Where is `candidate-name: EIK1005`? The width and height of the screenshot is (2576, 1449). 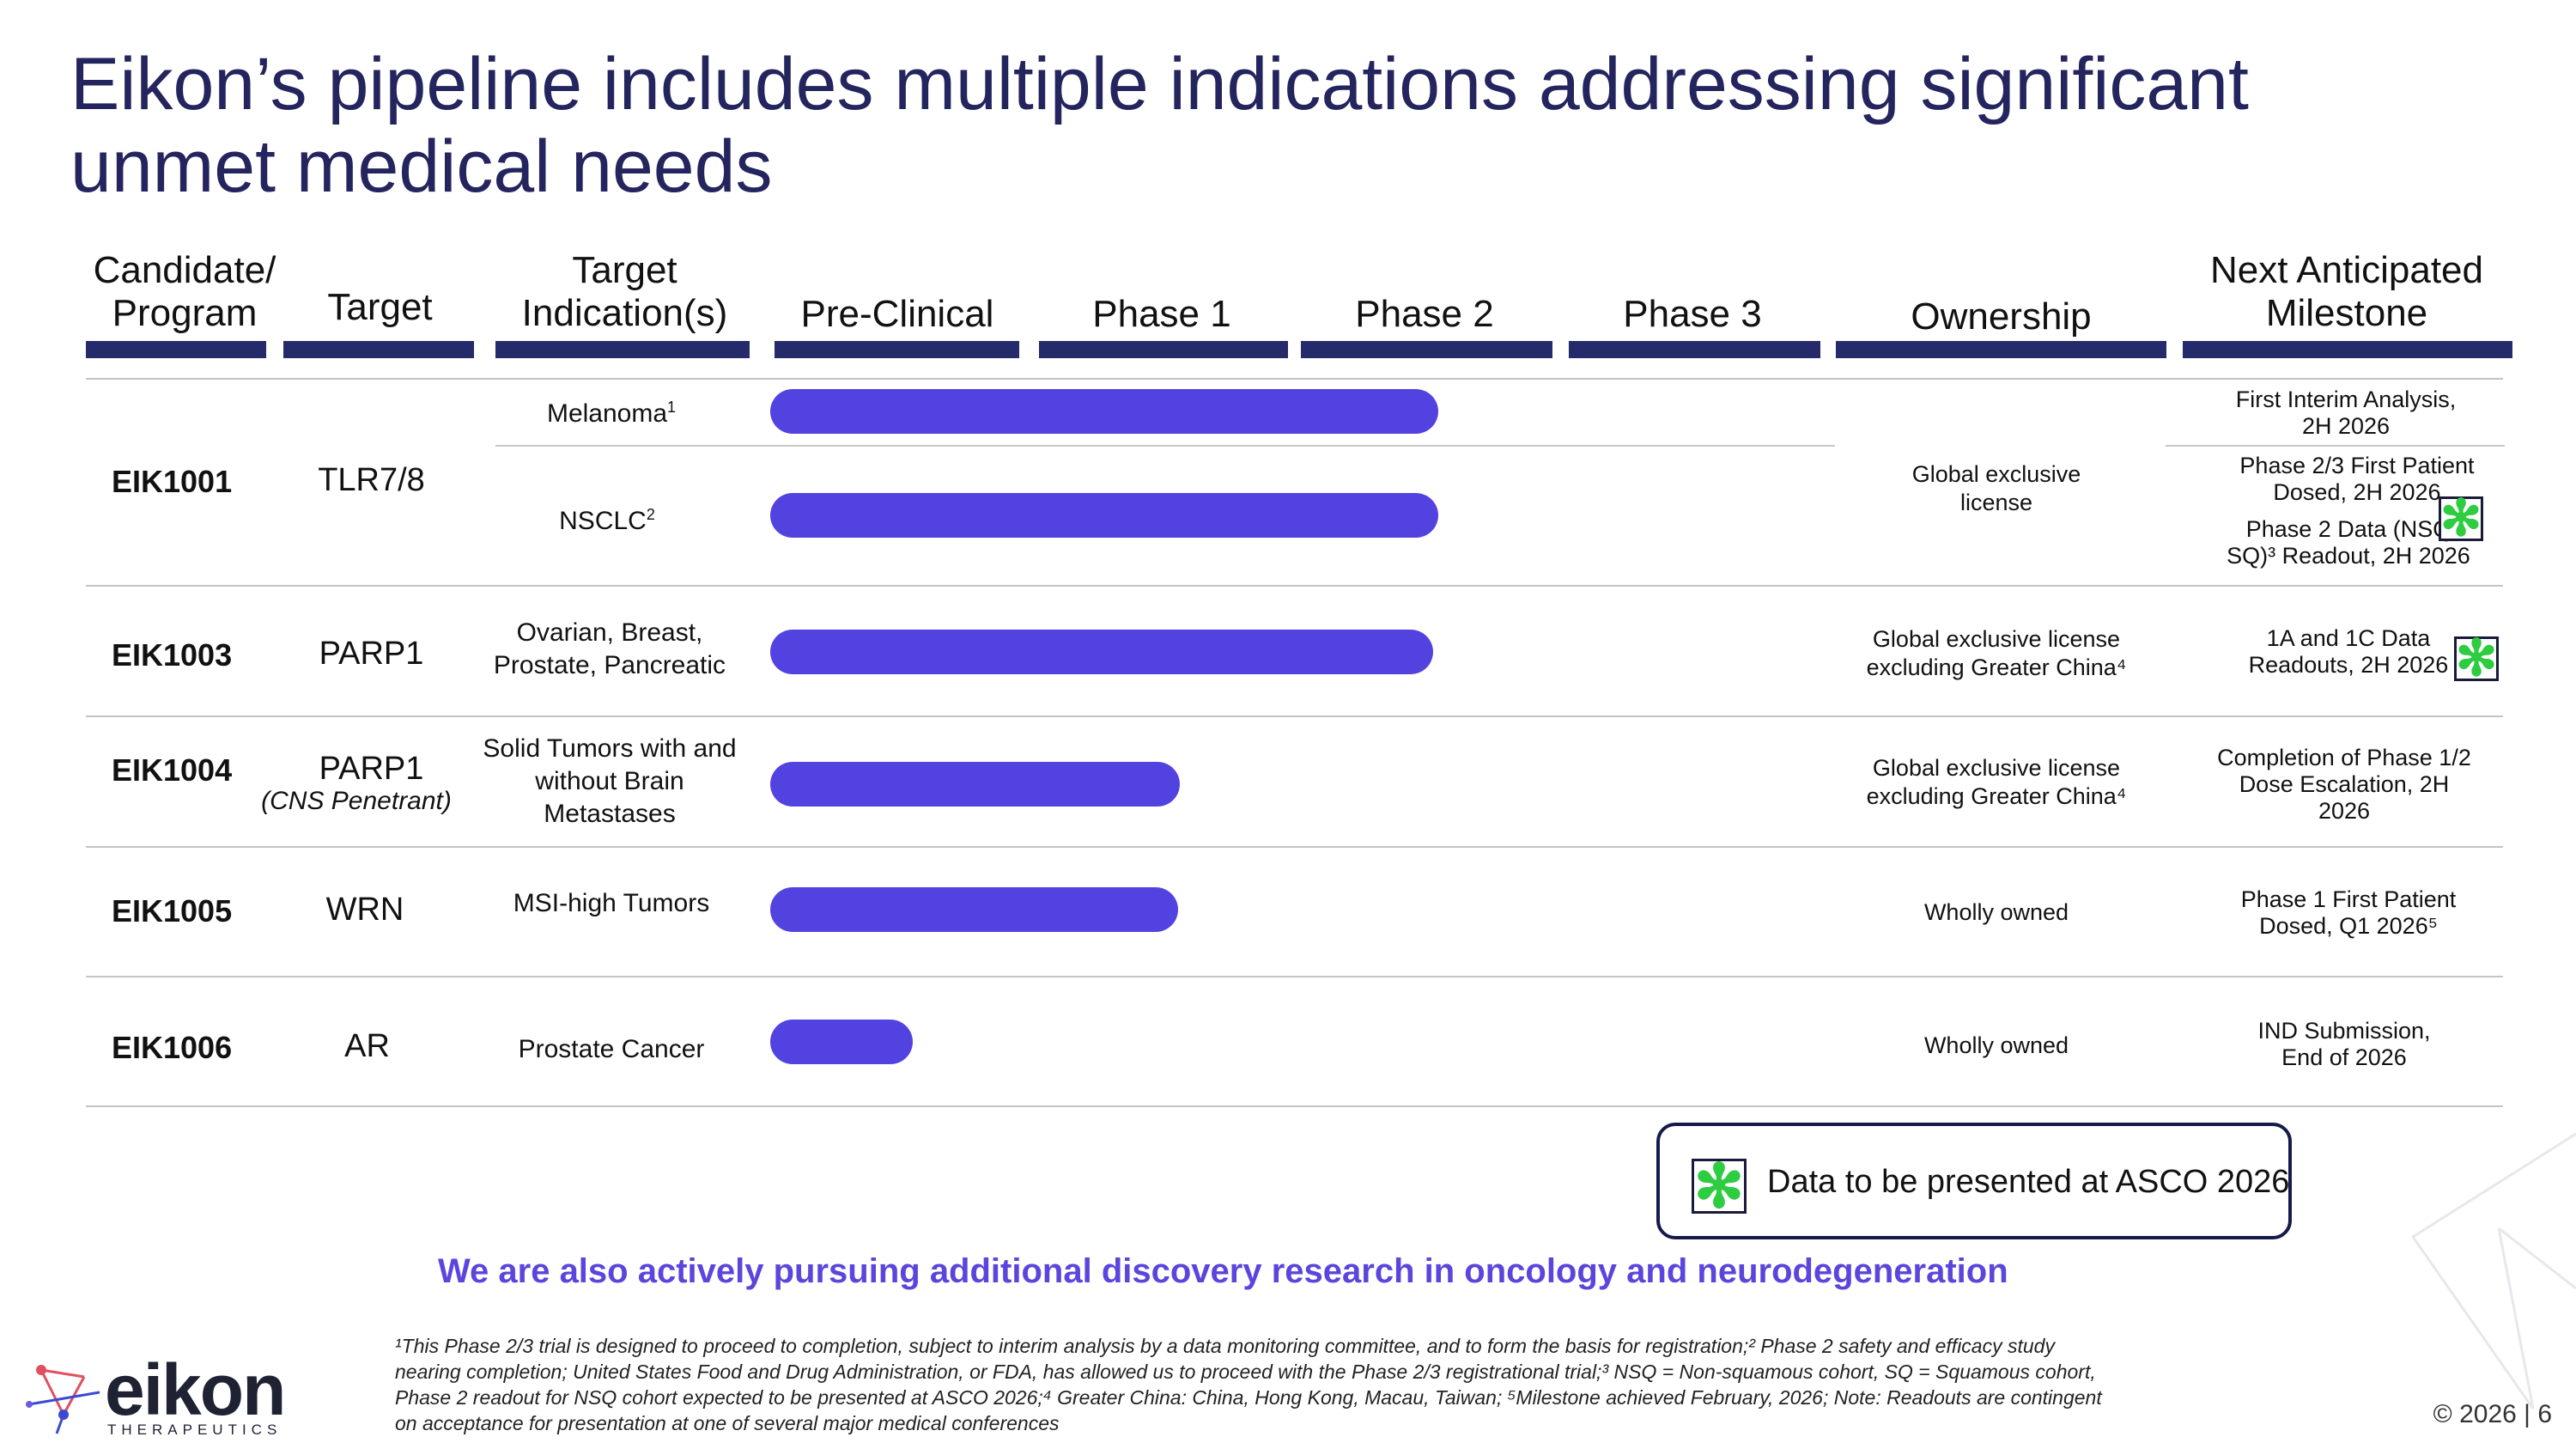
candidate-name: EIK1005 is located at coordinates (172, 910).